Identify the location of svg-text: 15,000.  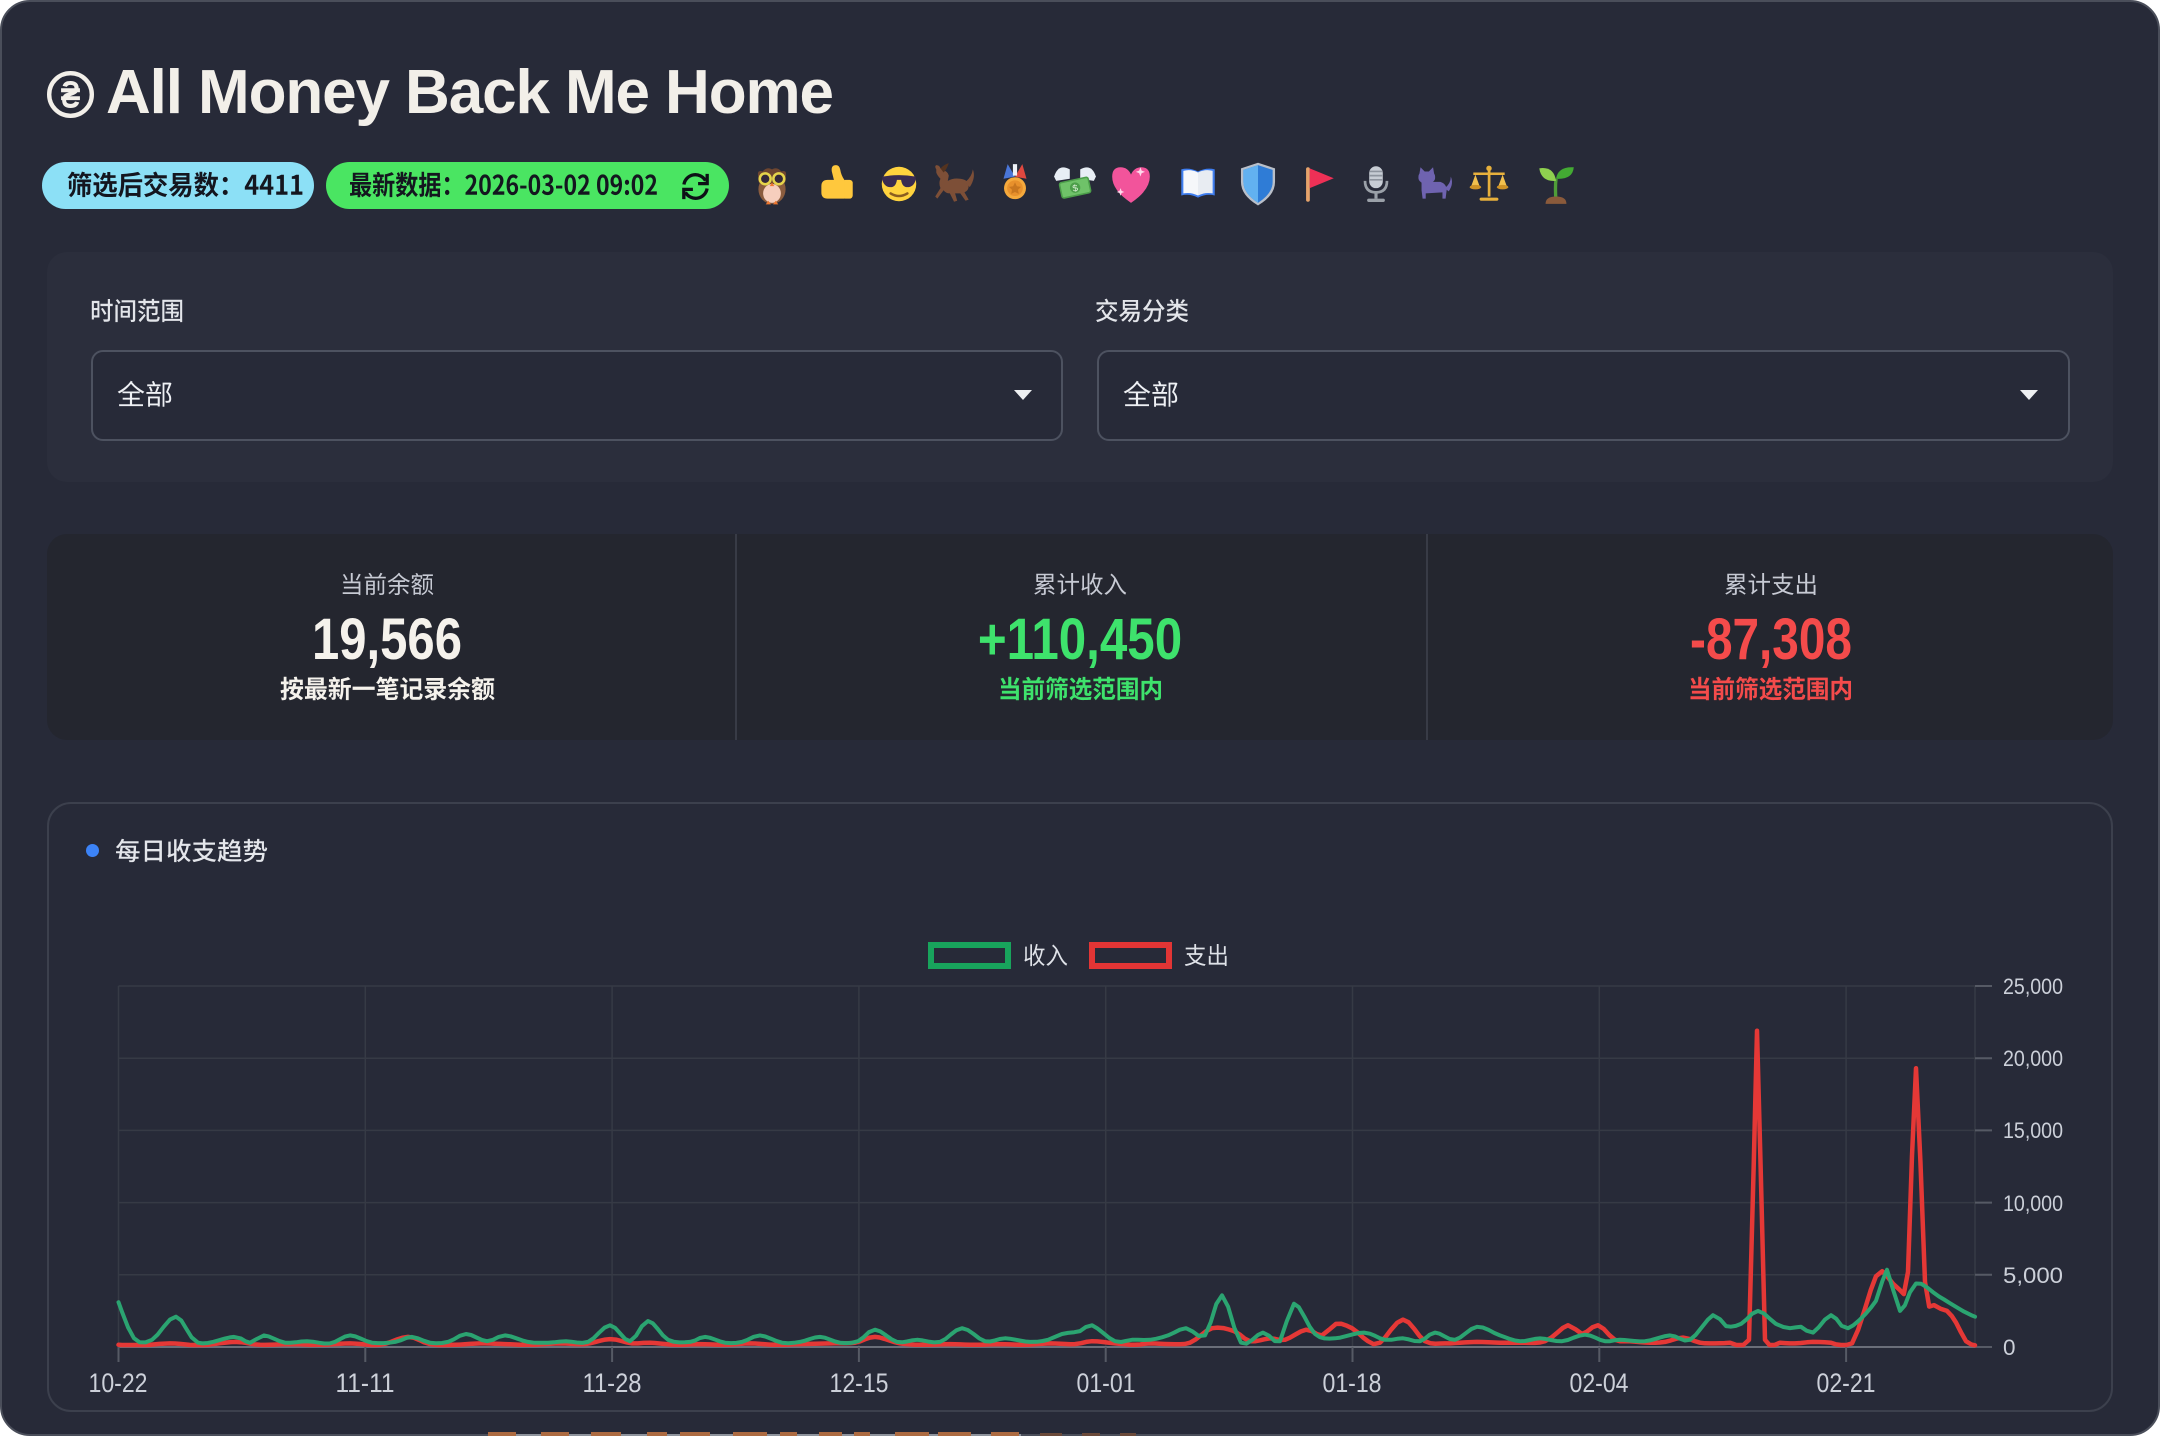
(2033, 1130).